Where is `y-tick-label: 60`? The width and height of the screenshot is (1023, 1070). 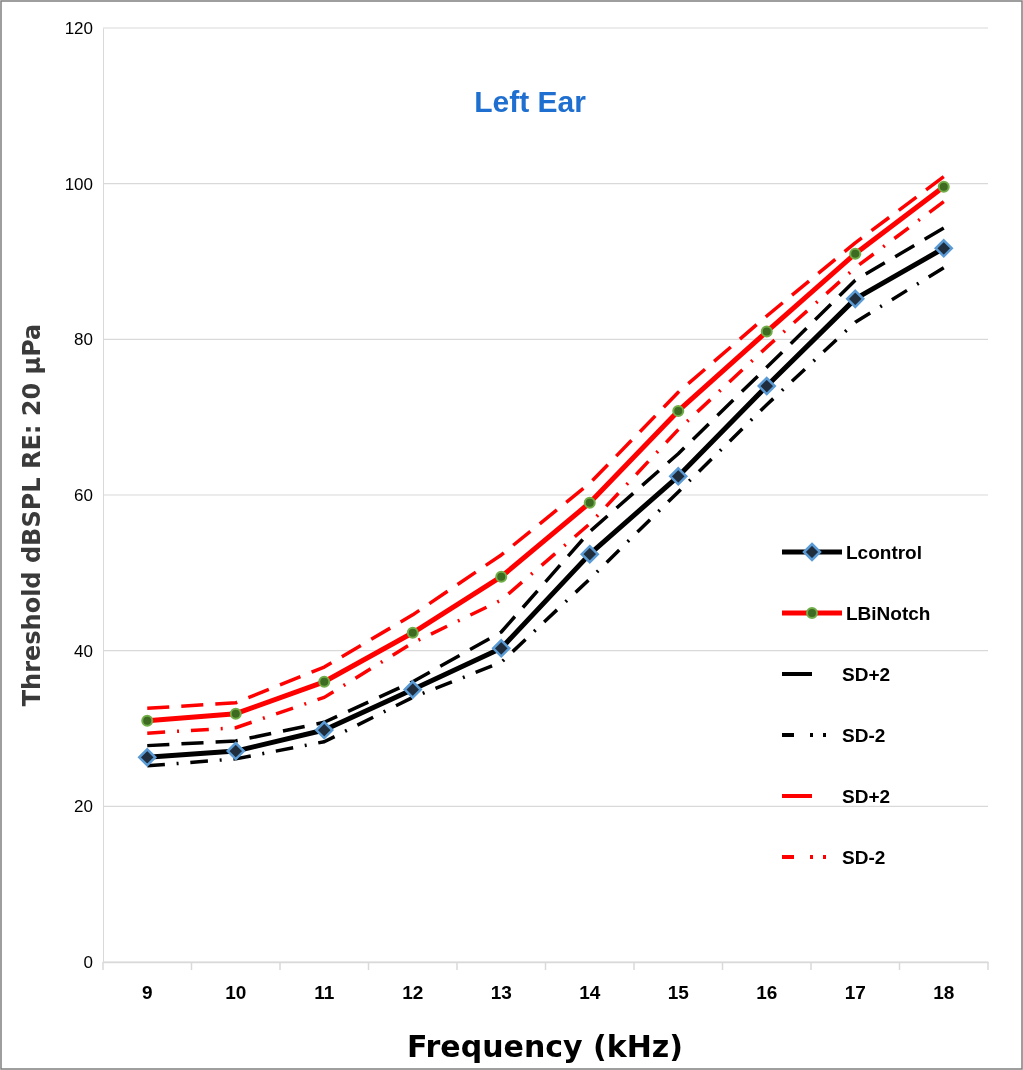
y-tick-label: 60 is located at coordinates (83, 495).